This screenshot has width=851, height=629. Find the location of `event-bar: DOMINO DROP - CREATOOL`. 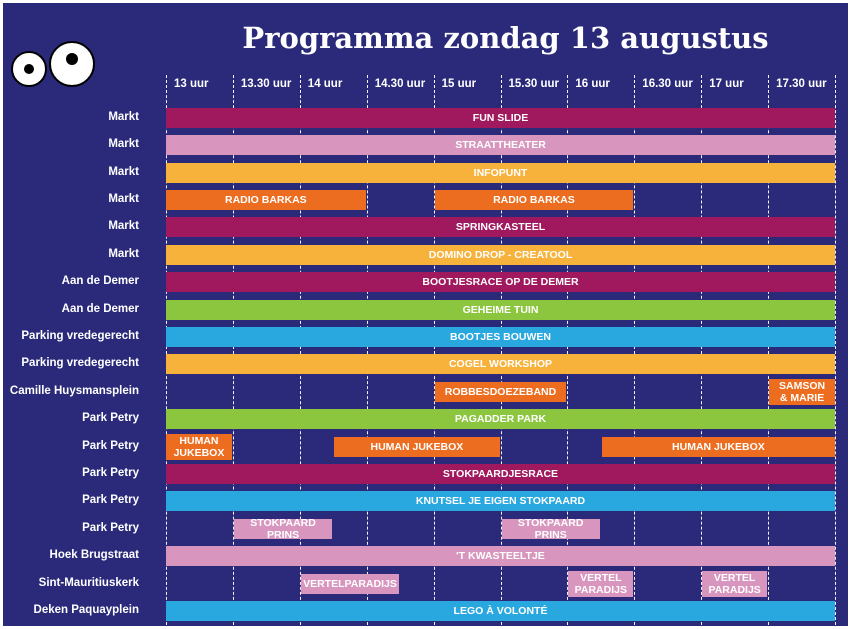

event-bar: DOMINO DROP - CREATOOL is located at coordinates (500, 254).